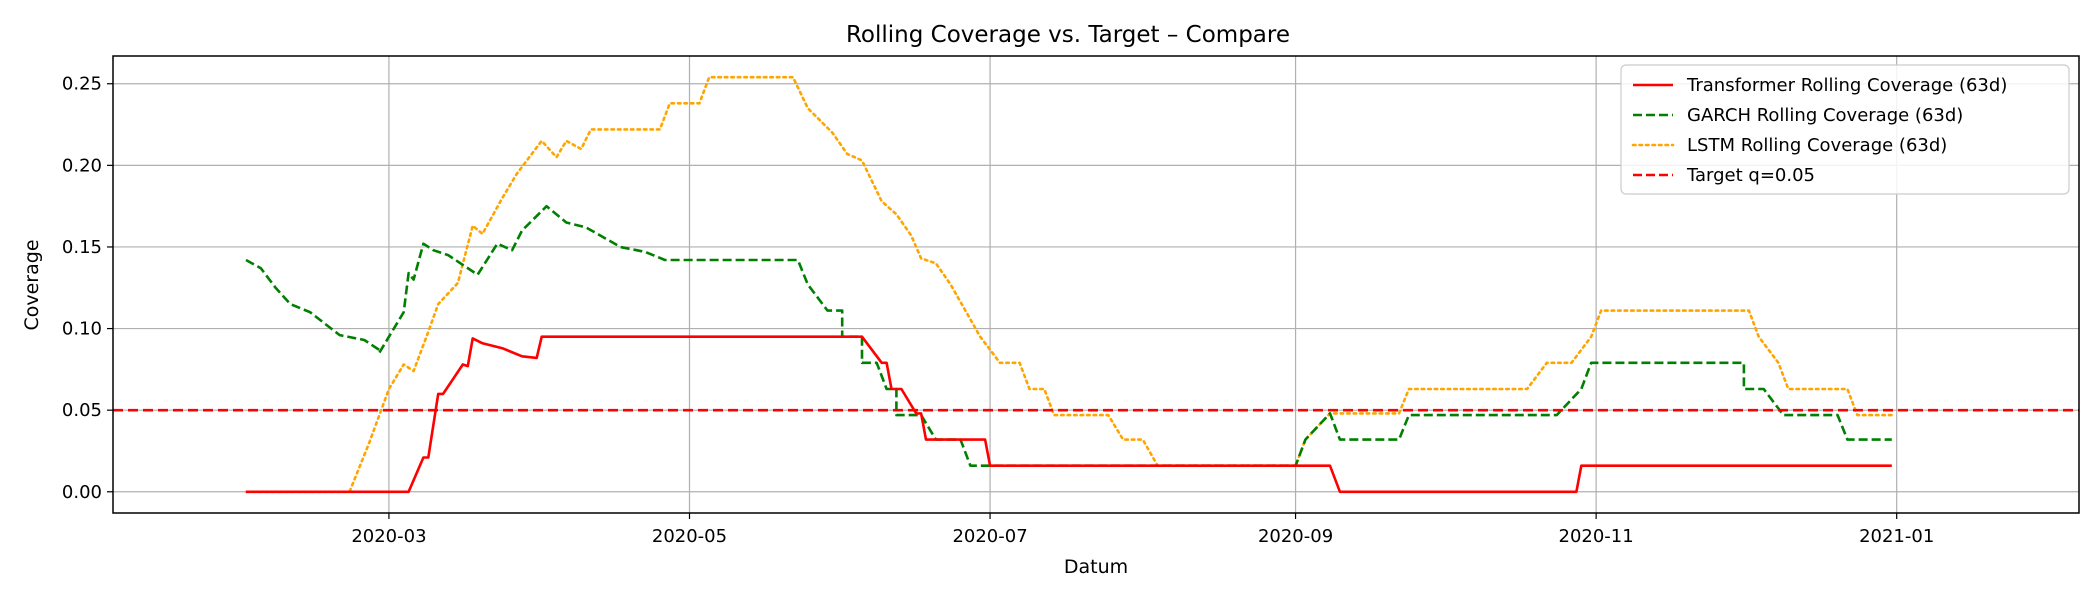 Image resolution: width=2100 pixels, height=600 pixels. Describe the element at coordinates (82, 410) in the screenshot. I see `y-tick-label: 0.05` at that location.